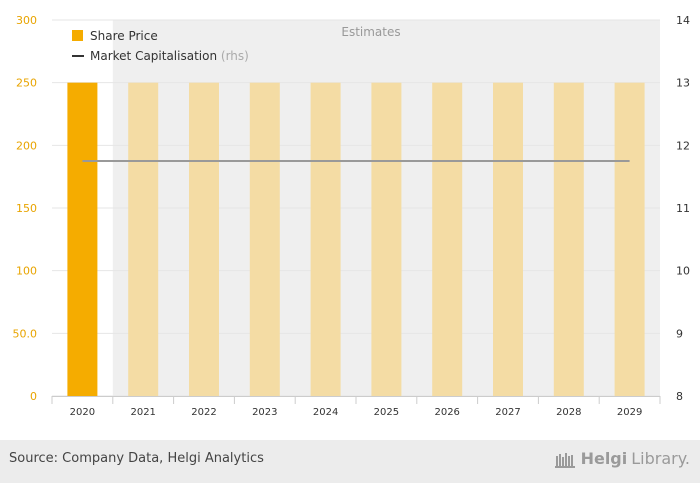 Image resolution: width=700 pixels, height=483 pixels. Describe the element at coordinates (33, 396) in the screenshot. I see `left-tick-label: 0` at that location.